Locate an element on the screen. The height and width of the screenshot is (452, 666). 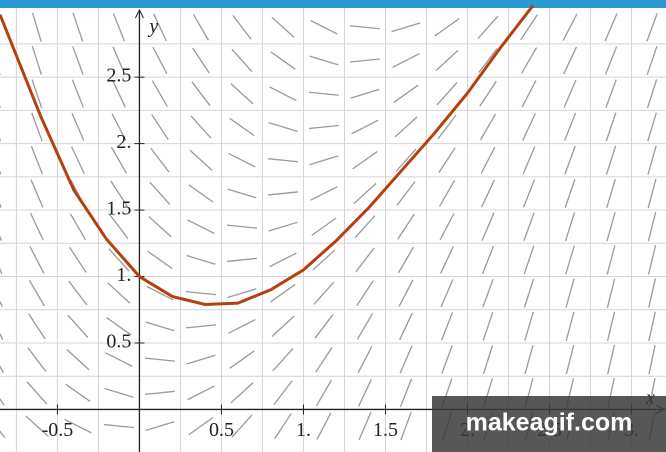
y-tick-label: 1. is located at coordinates (123, 275).